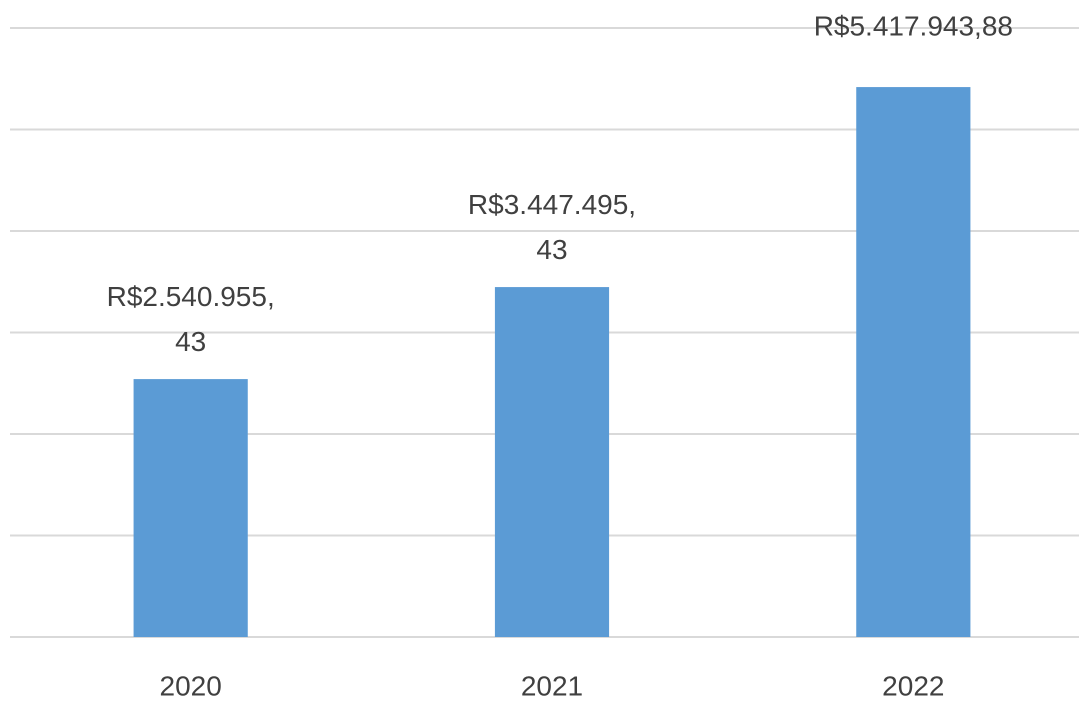 The height and width of the screenshot is (701, 1089). I want to click on x-tick-label: 2021, so click(552, 685).